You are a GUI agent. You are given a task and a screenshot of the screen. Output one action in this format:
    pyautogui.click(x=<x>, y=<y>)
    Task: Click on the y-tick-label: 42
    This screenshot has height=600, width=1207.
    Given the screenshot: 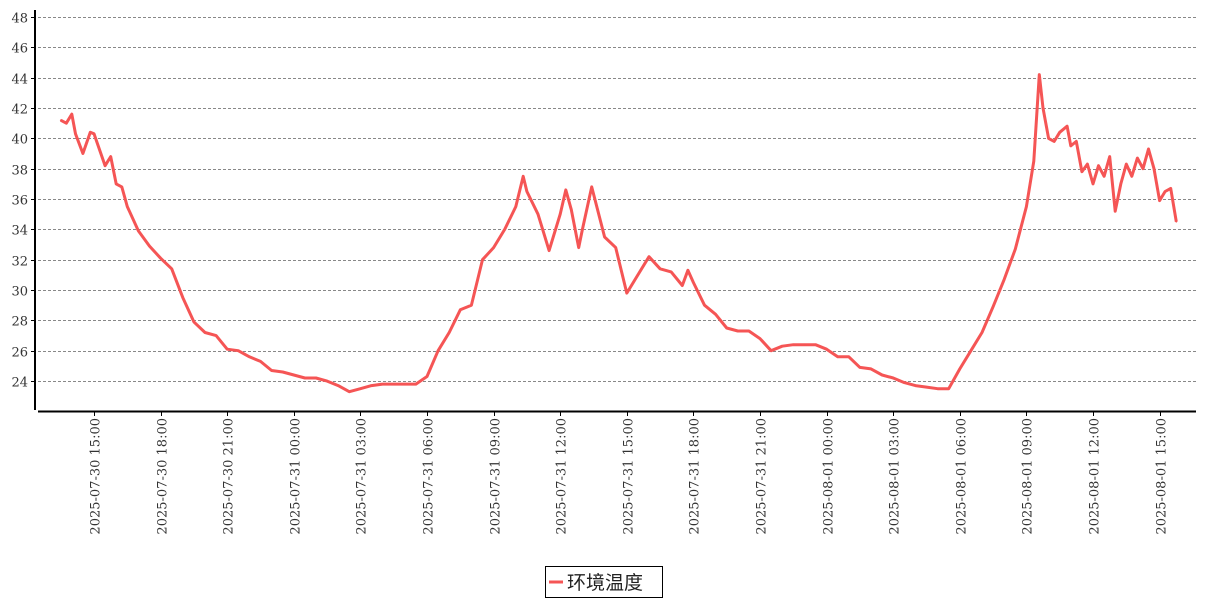 What is the action you would take?
    pyautogui.click(x=19, y=110)
    